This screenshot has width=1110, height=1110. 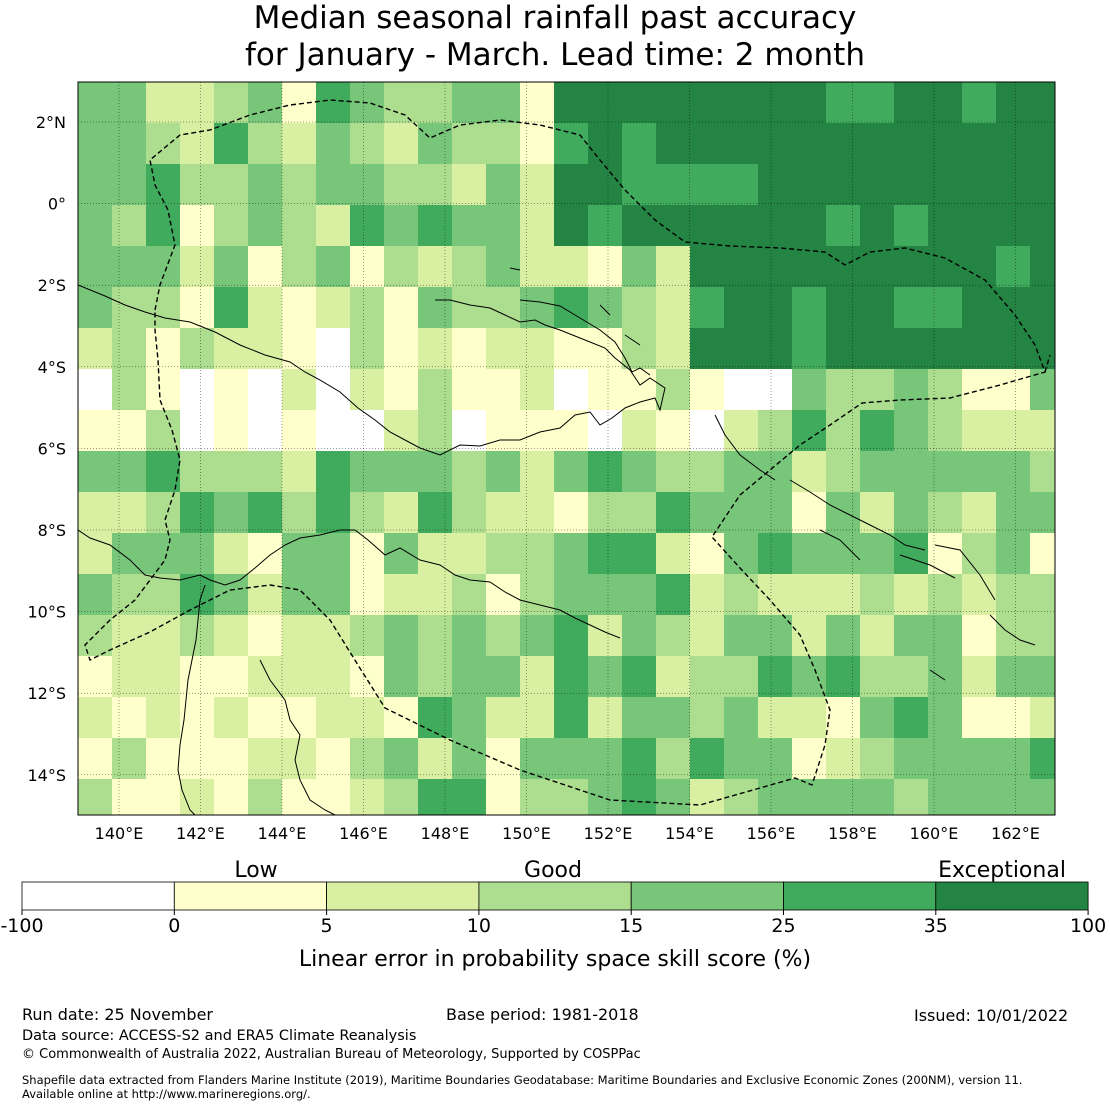 I want to click on colorbar-tick-label: 15, so click(x=631, y=926).